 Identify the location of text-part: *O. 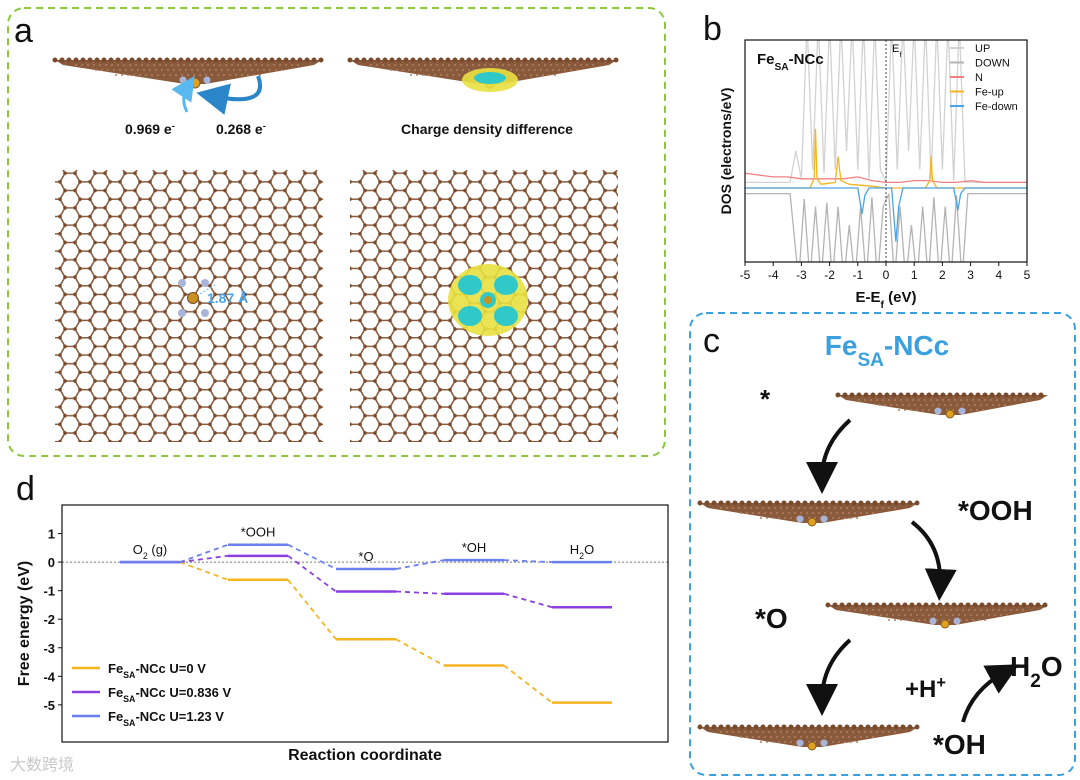
(365, 556).